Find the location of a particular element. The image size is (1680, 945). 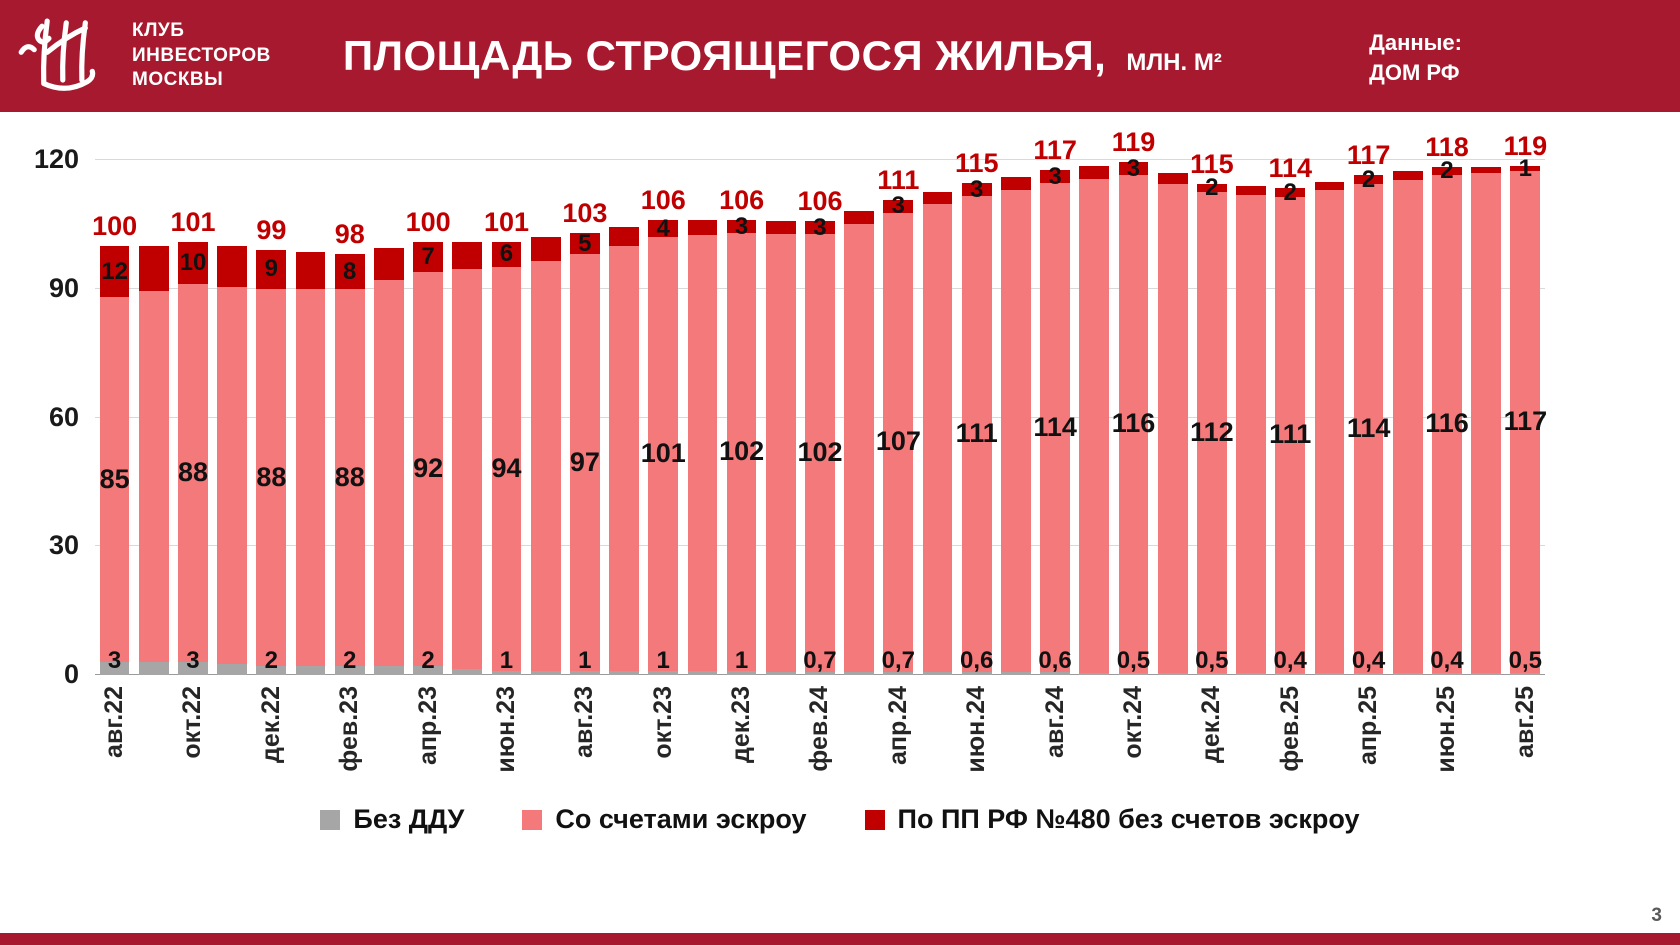

bar-no-ddu-label: 2 is located at coordinates (271, 660).